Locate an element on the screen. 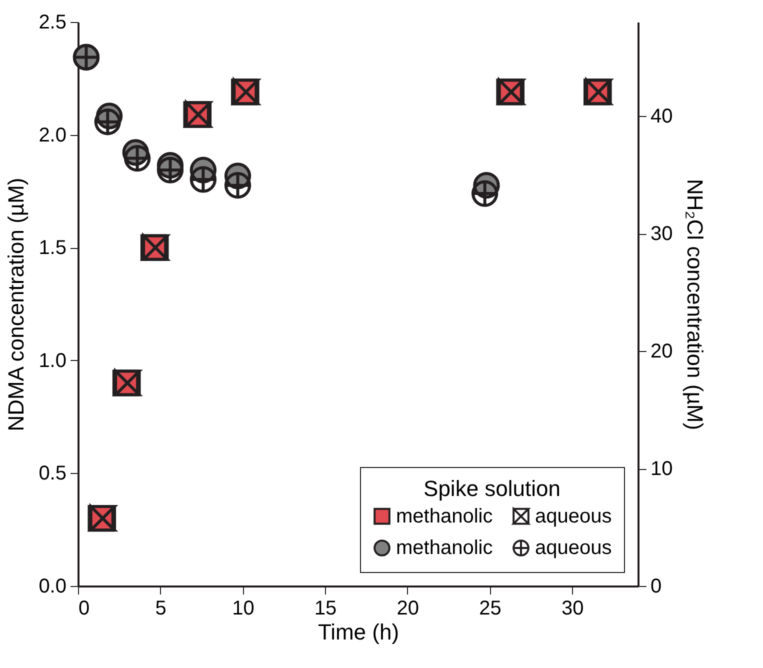 This screenshot has width=763, height=668. y-tick-label: 1.0 is located at coordinates (52, 361).